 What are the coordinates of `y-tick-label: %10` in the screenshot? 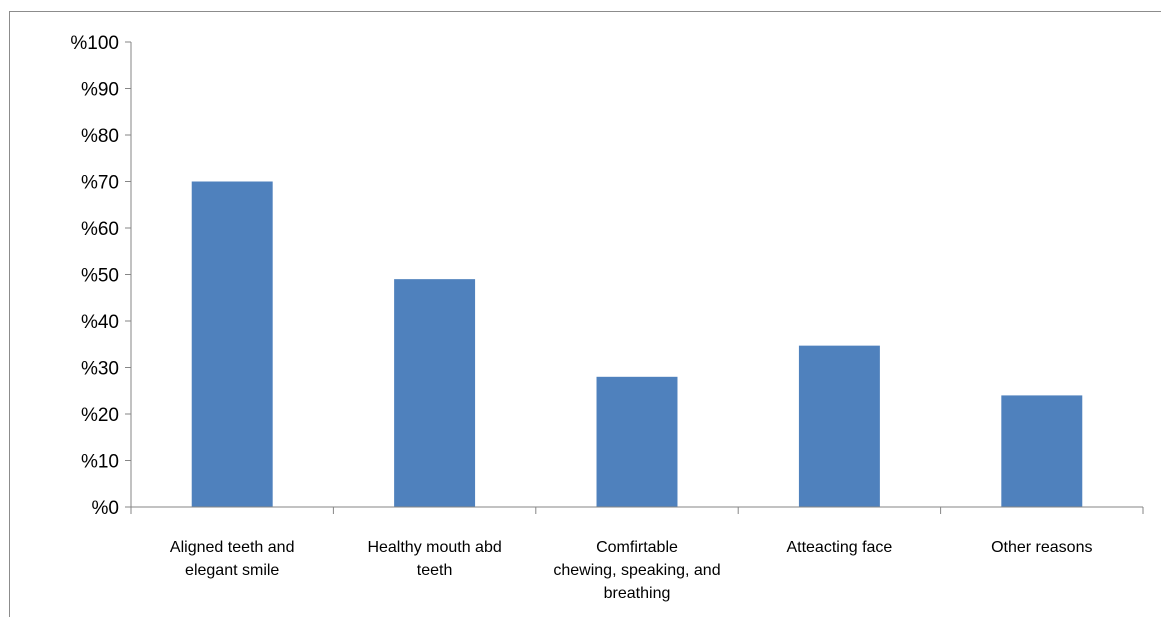 It's located at (100, 462).